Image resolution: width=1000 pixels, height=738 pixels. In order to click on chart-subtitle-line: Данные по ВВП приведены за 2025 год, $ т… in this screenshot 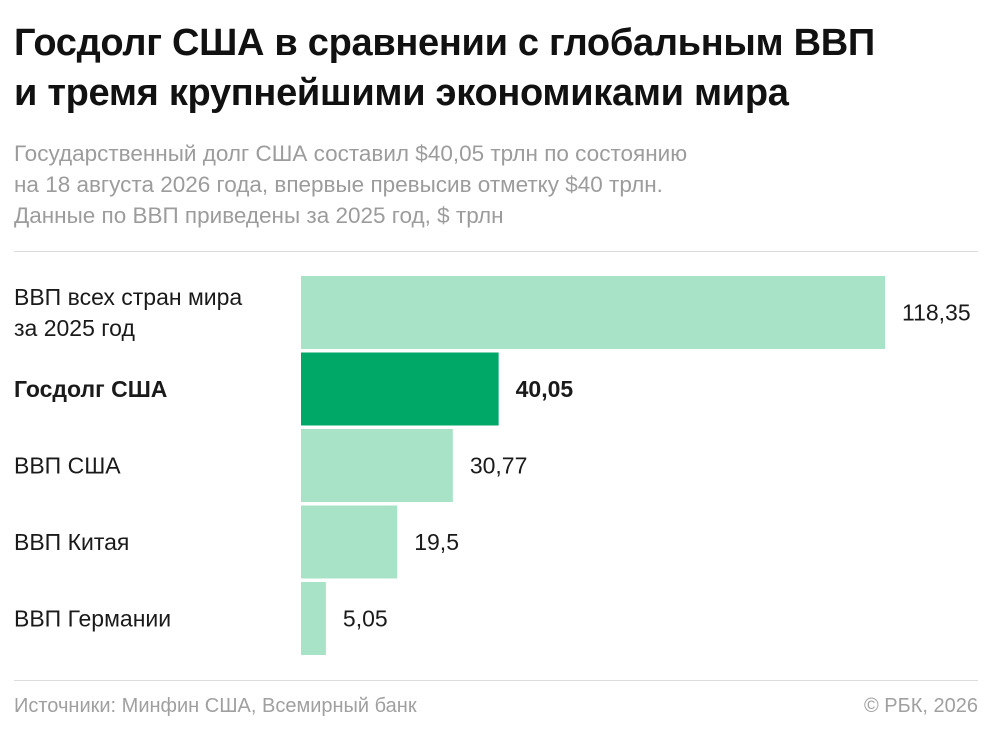, I will do `click(259, 215)`.